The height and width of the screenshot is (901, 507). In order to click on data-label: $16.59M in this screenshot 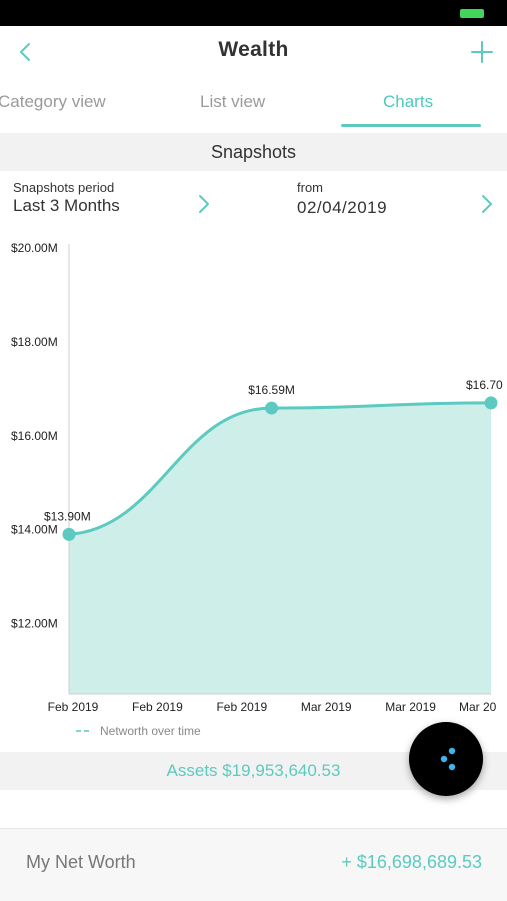, I will do `click(271, 390)`.